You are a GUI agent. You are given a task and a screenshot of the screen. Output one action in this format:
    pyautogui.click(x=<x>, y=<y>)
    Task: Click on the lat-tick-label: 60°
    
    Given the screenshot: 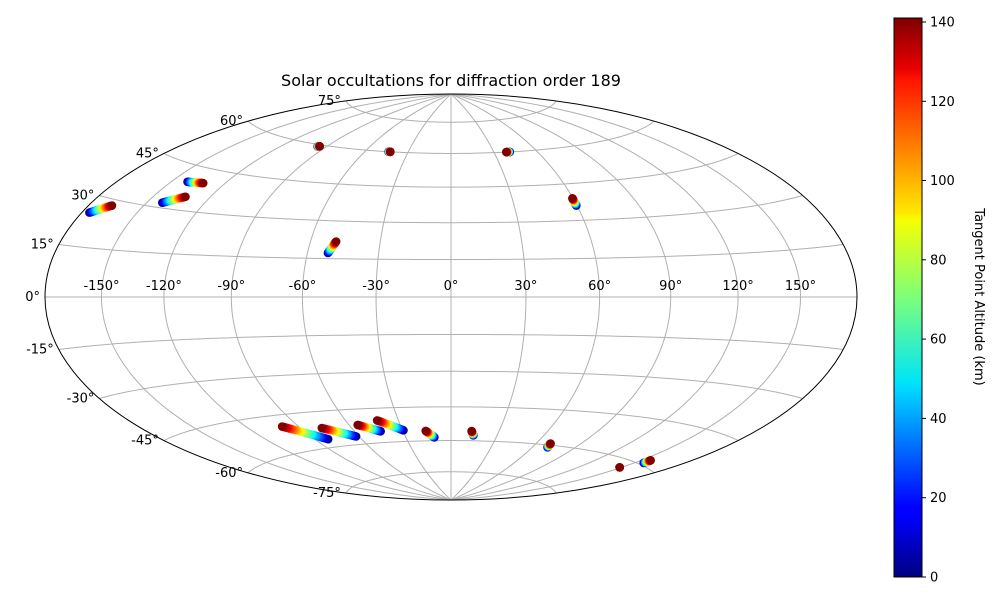 What is the action you would take?
    pyautogui.click(x=231, y=121)
    